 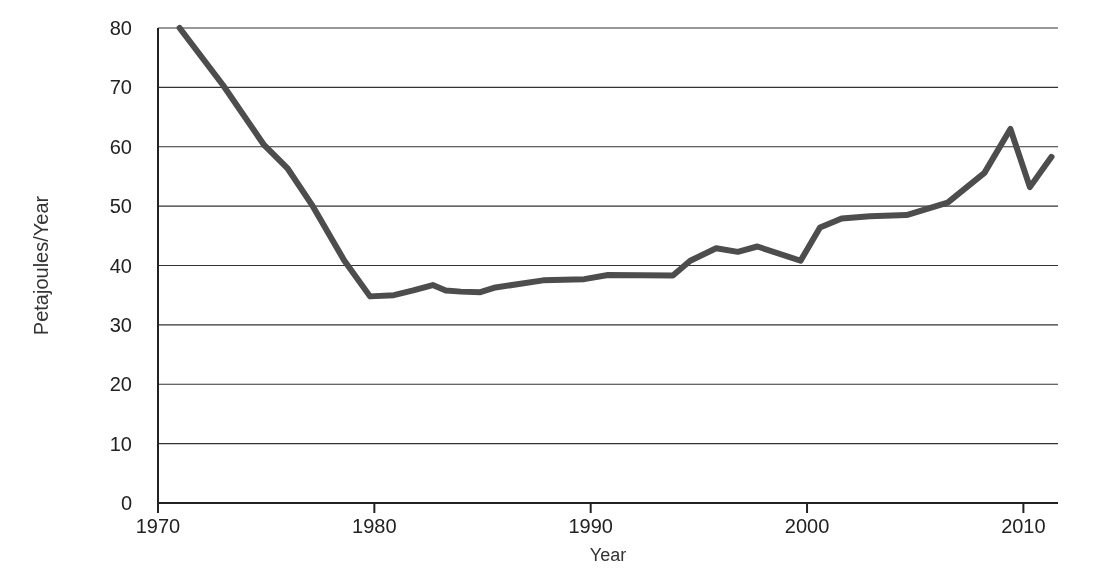 What do you see at coordinates (41, 265) in the screenshot?
I see `y-axis-title: Petajoules/Year` at bounding box center [41, 265].